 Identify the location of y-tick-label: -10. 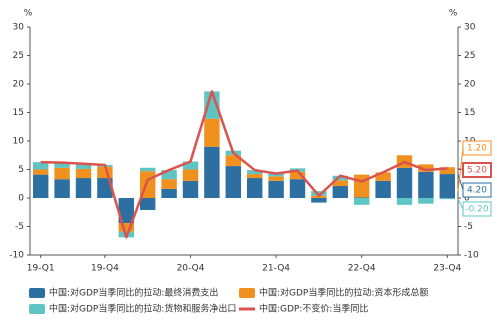
(16, 256).